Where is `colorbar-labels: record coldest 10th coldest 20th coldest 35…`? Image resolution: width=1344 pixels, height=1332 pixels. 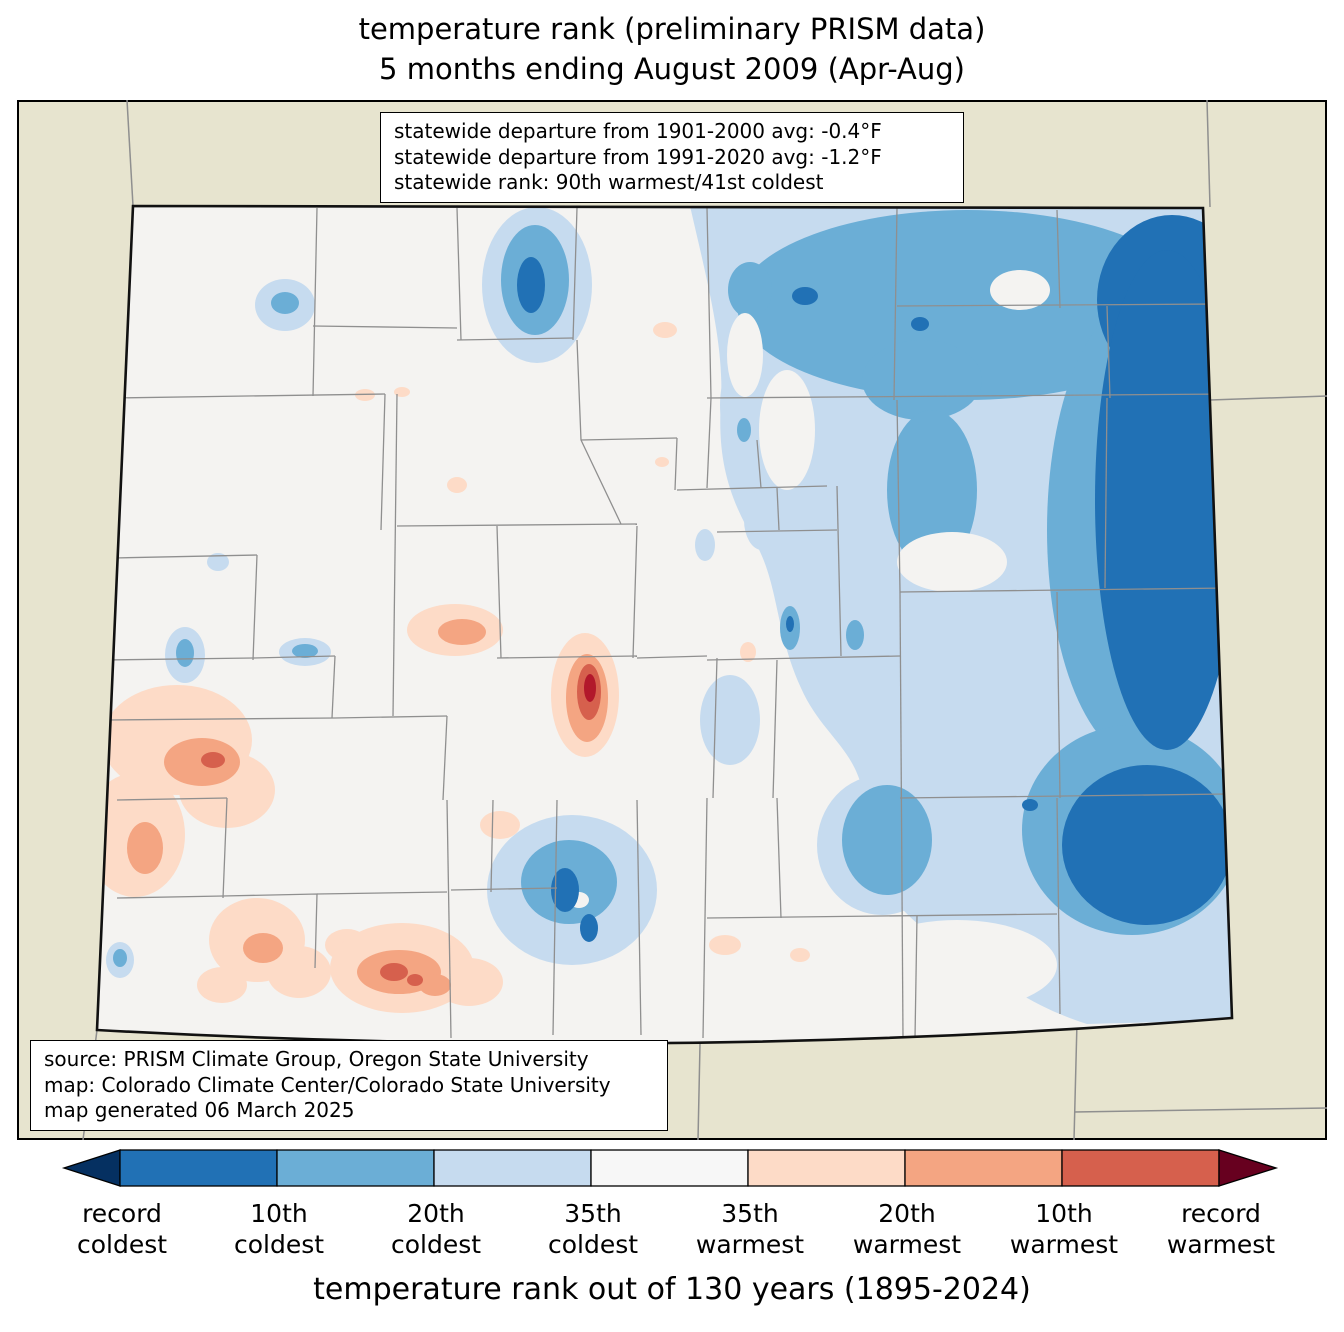
colorbar-labels: record coldest 10th coldest 20th coldest 35… is located at coordinates (672, 1231).